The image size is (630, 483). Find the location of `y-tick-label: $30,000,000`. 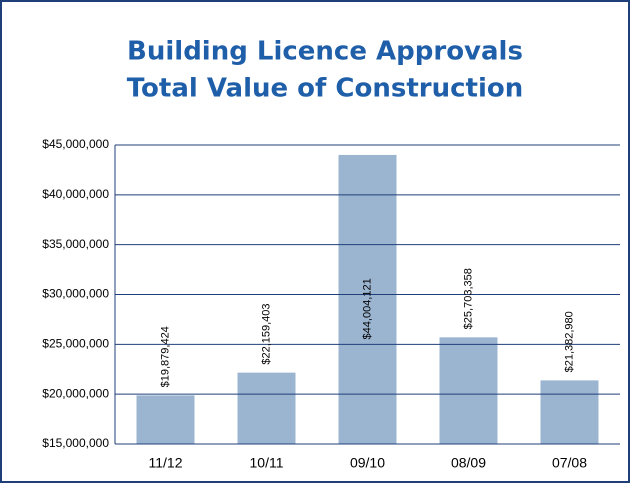

y-tick-label: $30,000,000 is located at coordinates (75, 294).